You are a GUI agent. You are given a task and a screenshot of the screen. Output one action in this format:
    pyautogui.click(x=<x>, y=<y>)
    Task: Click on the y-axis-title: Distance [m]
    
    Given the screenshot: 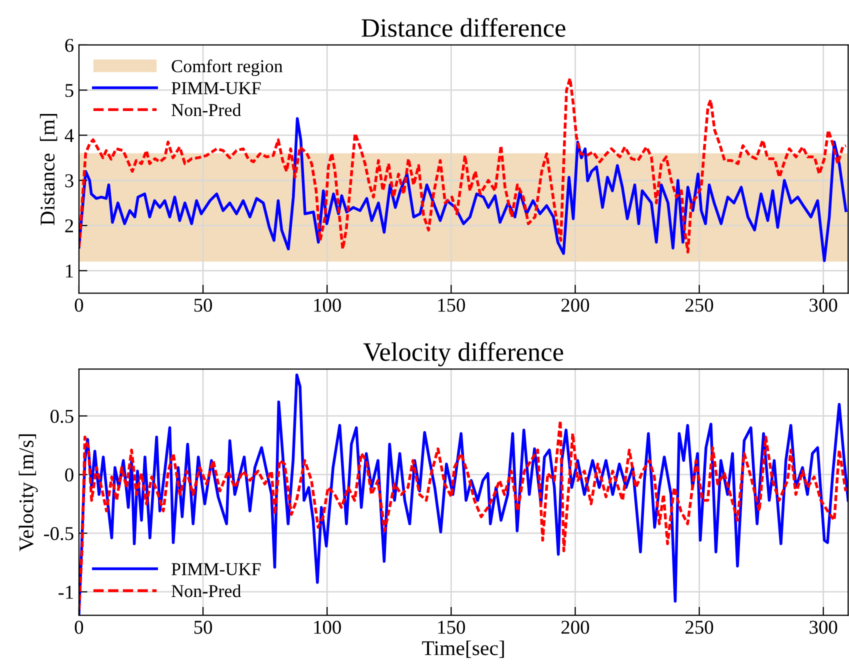 What is the action you would take?
    pyautogui.click(x=49, y=170)
    